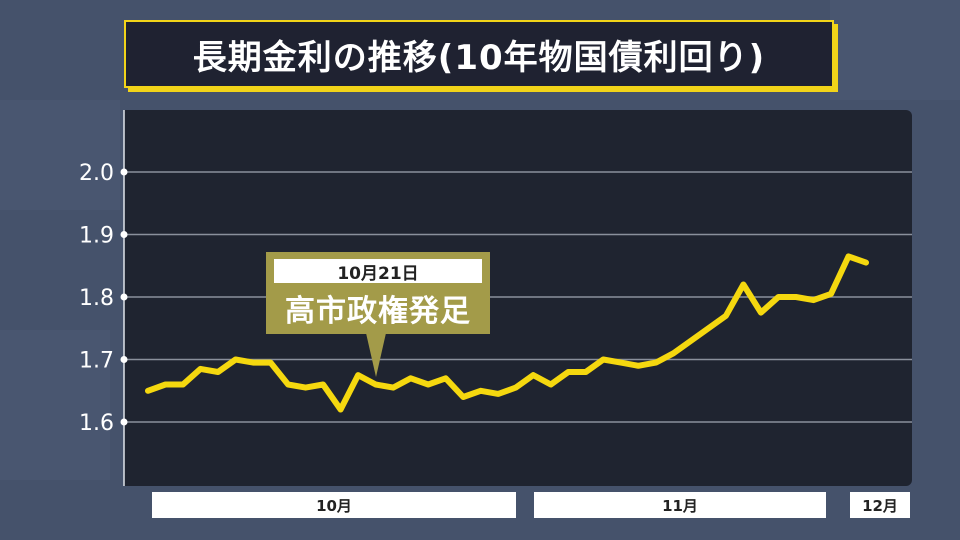 This screenshot has height=540, width=960. What do you see at coordinates (378, 271) in the screenshot?
I see `annotation-date: 10月21日` at bounding box center [378, 271].